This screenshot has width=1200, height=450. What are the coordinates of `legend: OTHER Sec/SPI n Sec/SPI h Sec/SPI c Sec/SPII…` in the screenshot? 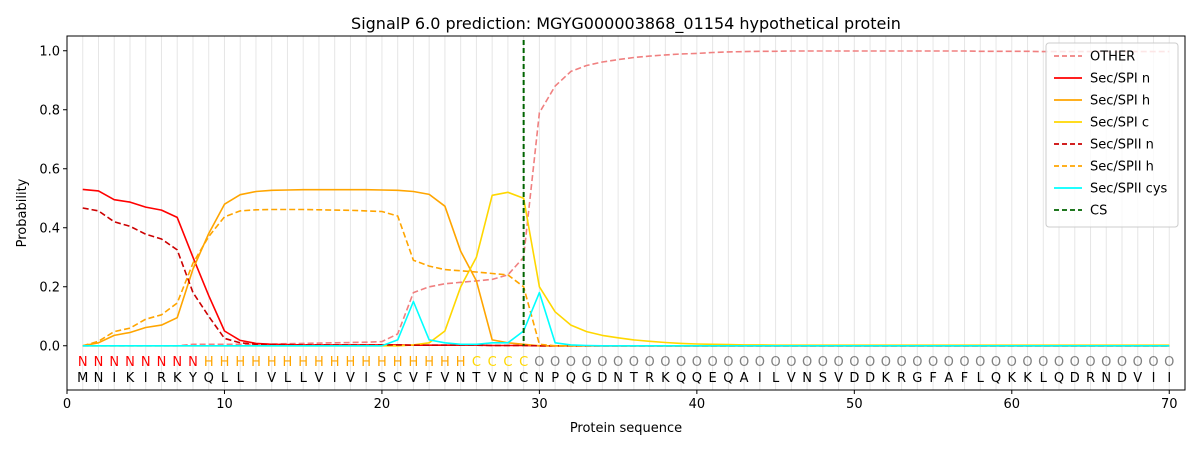 It's located at (1112, 135).